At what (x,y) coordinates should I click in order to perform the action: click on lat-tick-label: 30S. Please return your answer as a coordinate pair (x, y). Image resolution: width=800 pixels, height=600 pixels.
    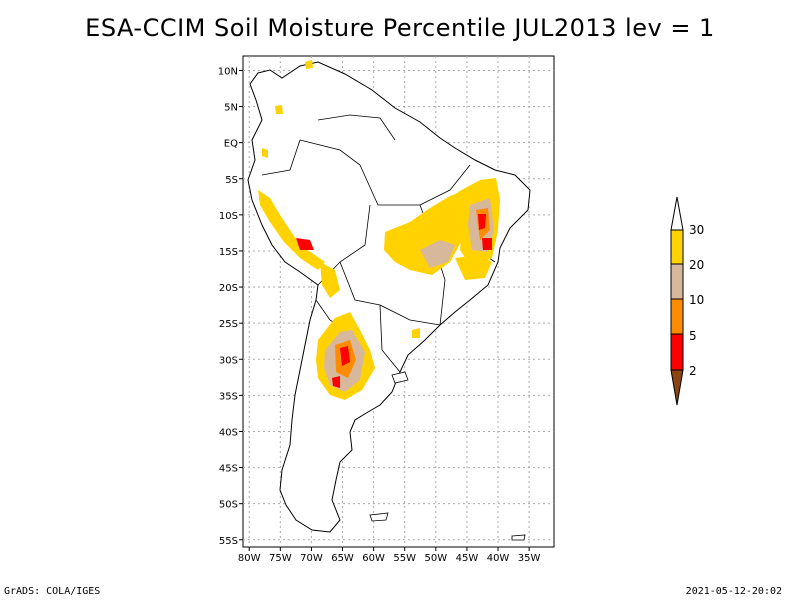
    Looking at the image, I should click on (228, 360).